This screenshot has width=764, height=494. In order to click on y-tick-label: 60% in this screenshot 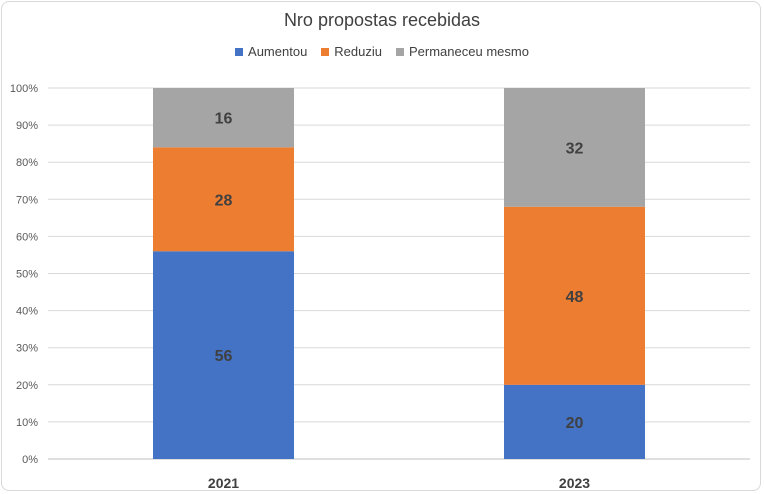, I will do `click(27, 237)`.